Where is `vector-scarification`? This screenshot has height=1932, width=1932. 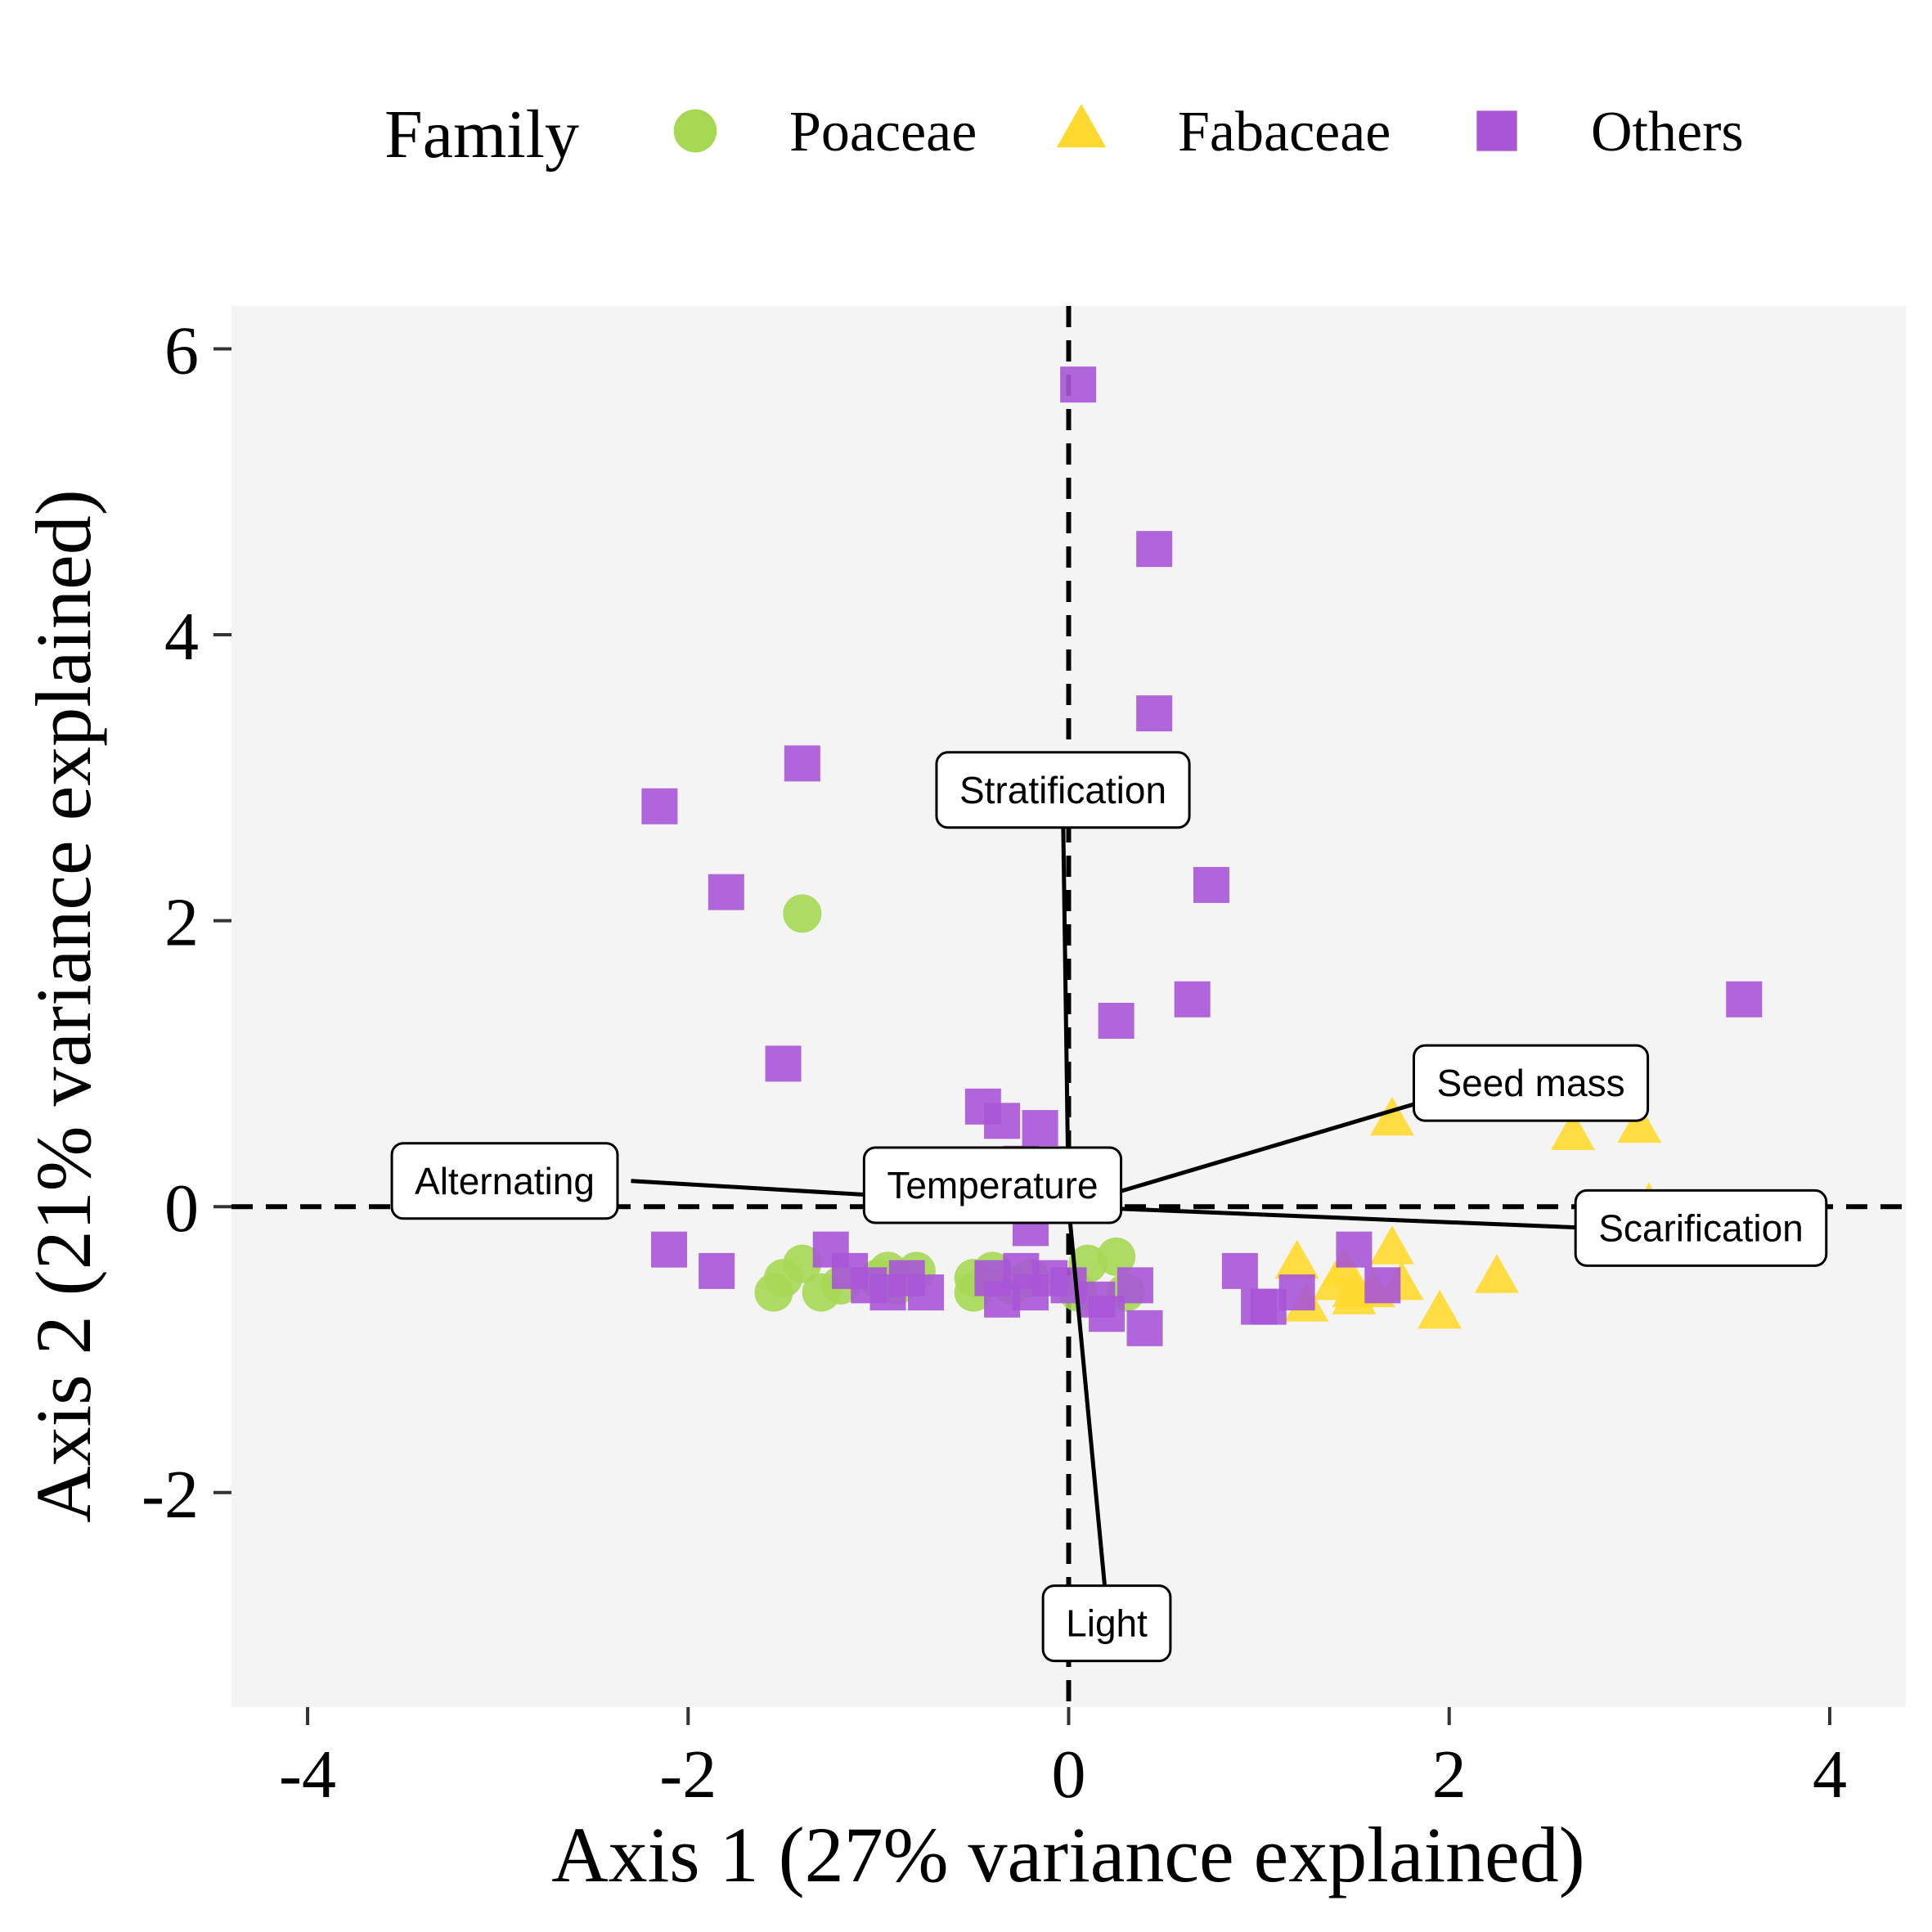 vector-scarification is located at coordinates (1331, 1217).